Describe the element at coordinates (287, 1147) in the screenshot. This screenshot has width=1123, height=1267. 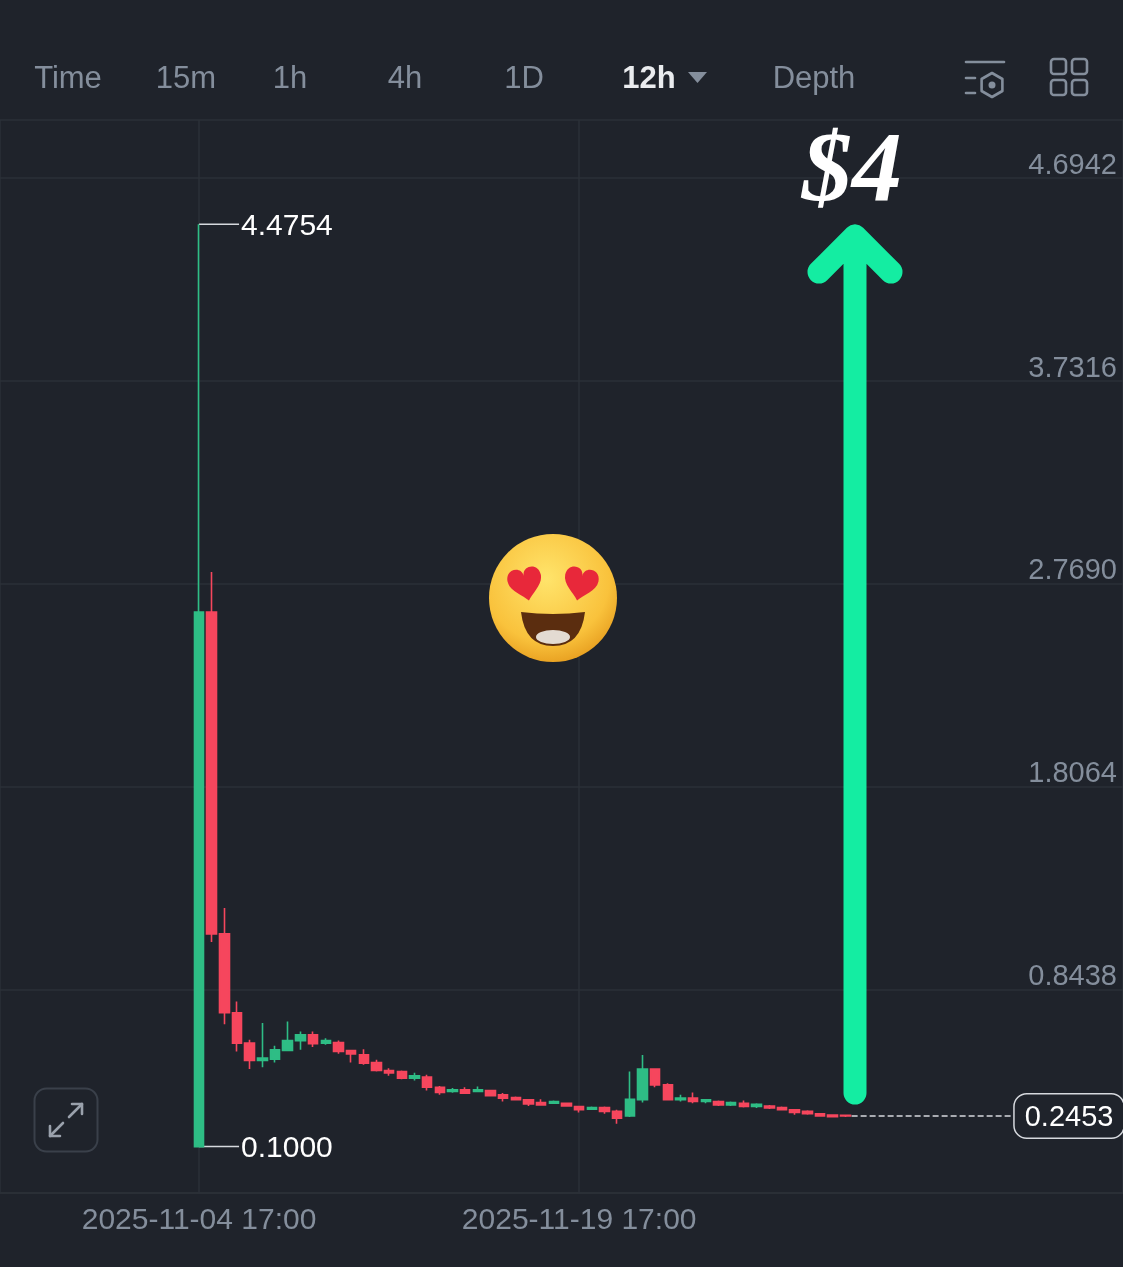
I see `annotation: 0.1000` at that location.